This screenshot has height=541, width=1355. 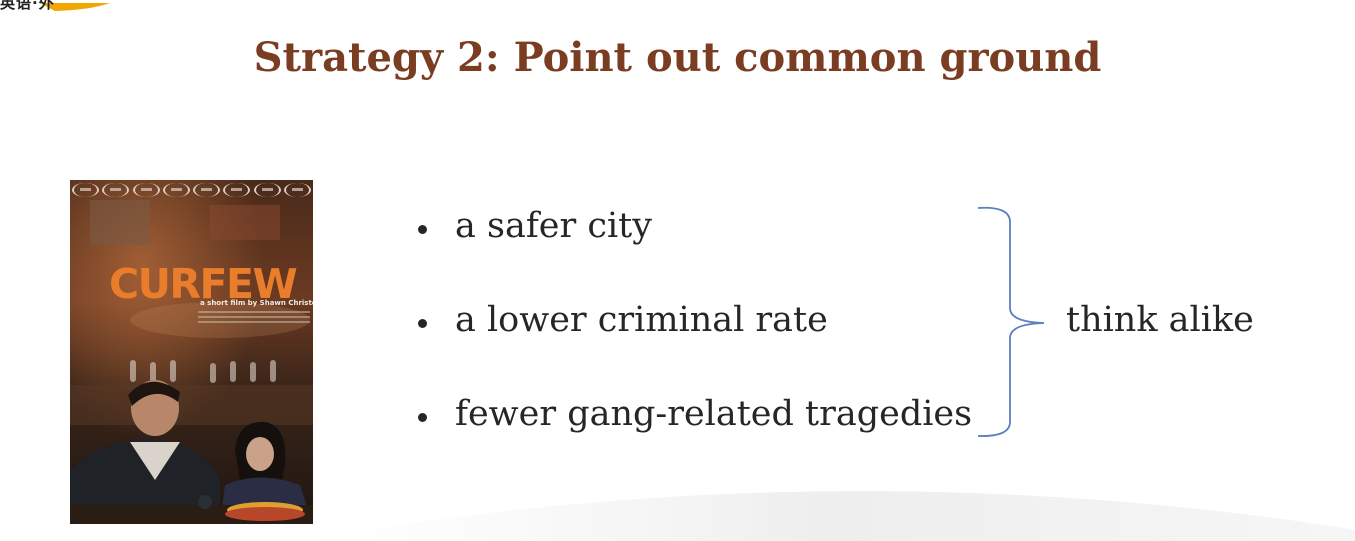 I want to click on corner-logo-icon, so click(x=75, y=7).